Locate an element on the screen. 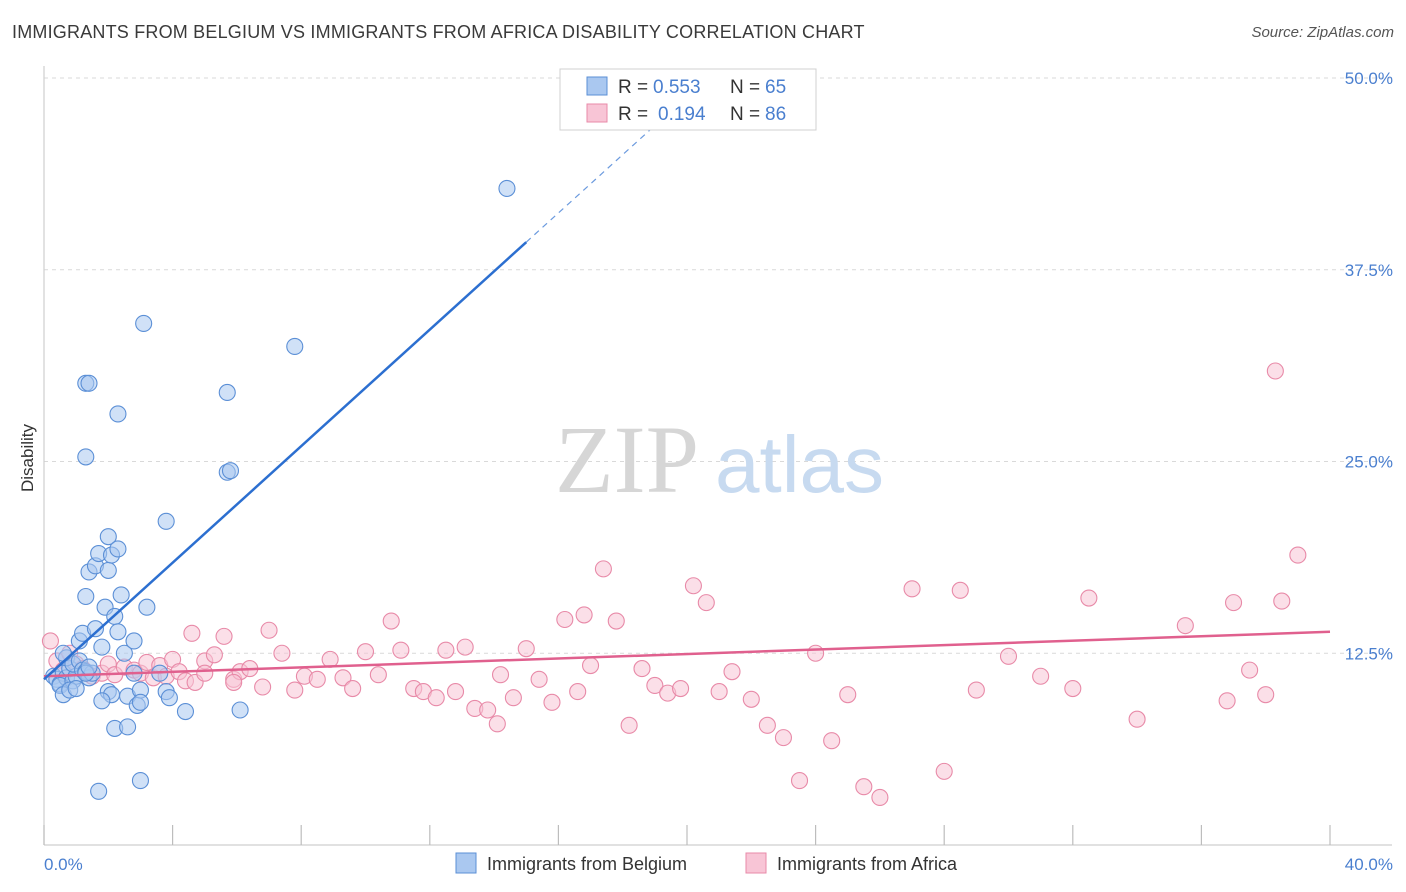  legend-r-label-belgium: R = is located at coordinates (633, 87).